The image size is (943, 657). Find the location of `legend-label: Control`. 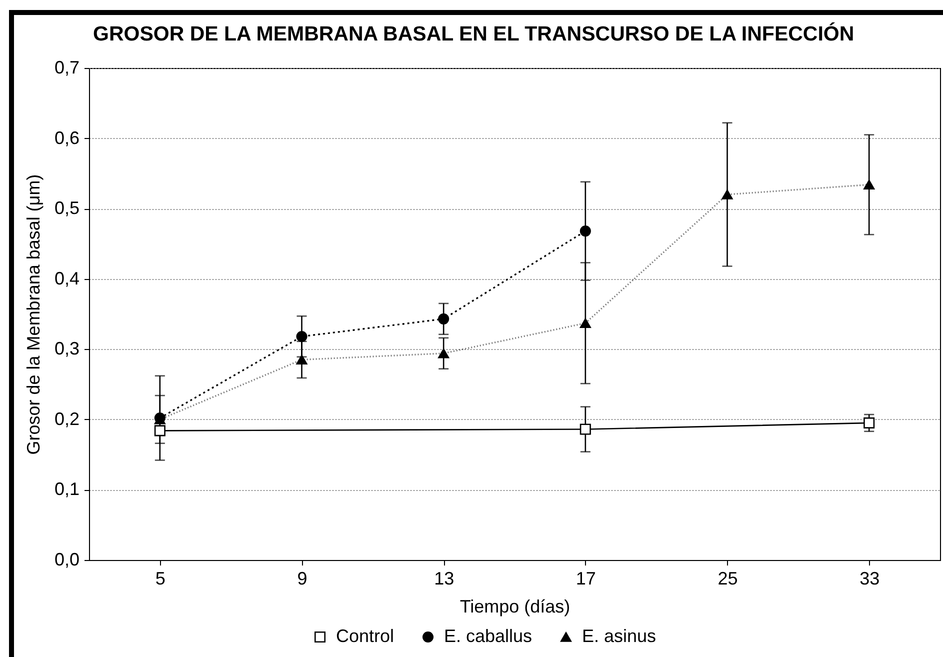

legend-label: Control is located at coordinates (365, 636).